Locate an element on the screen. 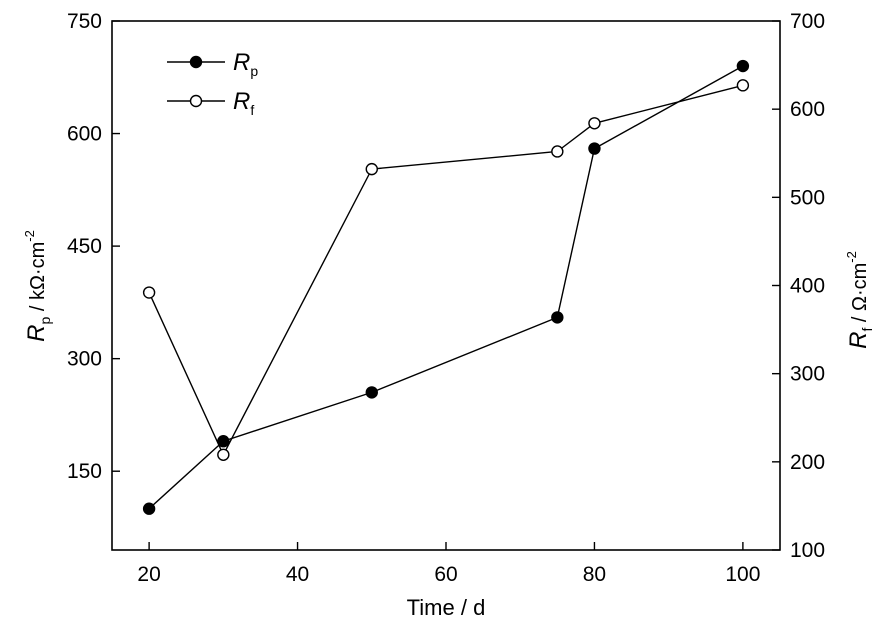  y-left-tick-label-450: 450 is located at coordinates (84, 246).